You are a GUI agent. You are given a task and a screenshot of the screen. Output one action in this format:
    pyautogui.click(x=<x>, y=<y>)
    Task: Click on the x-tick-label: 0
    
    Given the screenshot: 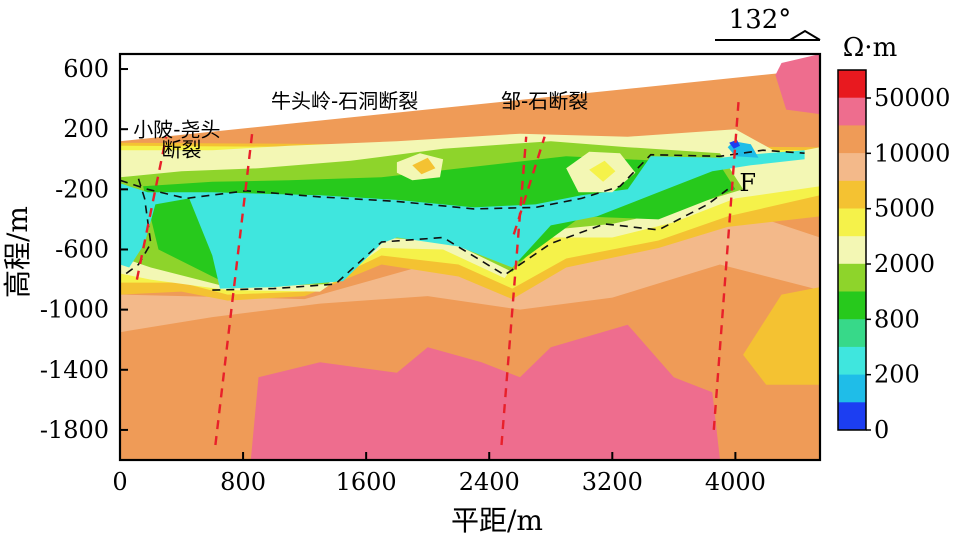 What is the action you would take?
    pyautogui.click(x=119, y=482)
    